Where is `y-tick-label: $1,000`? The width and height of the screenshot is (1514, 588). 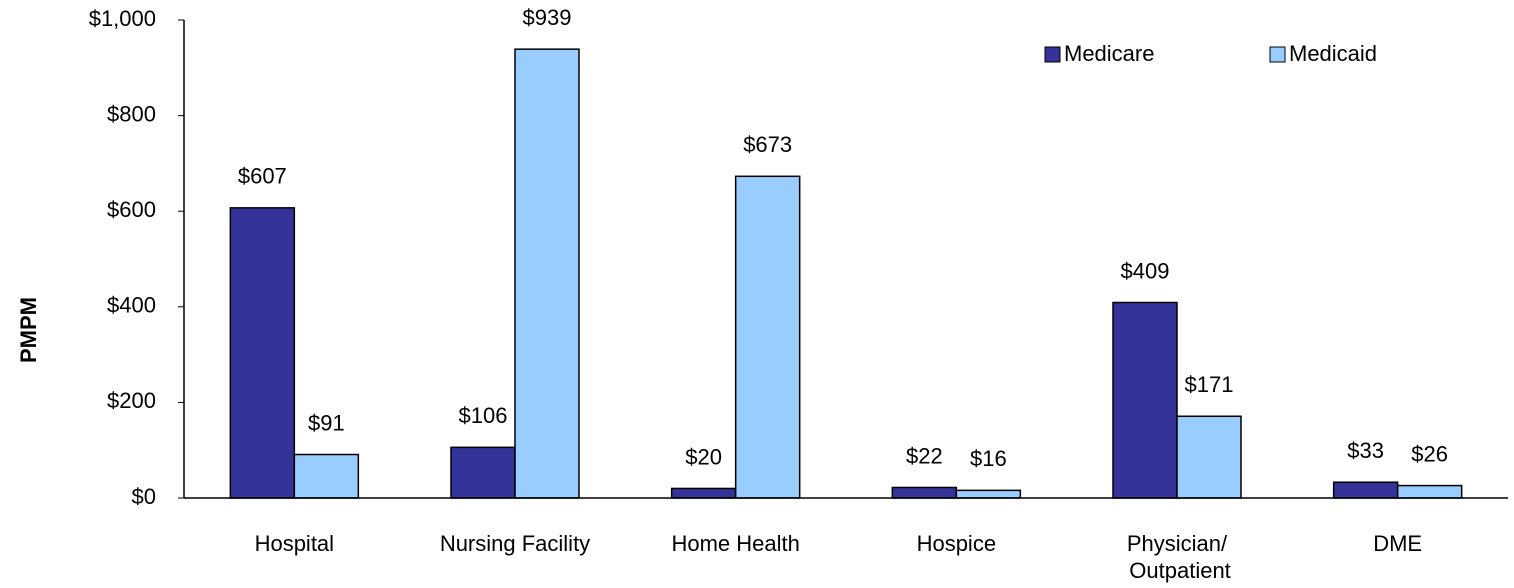 y-tick-label: $1,000 is located at coordinates (122, 18).